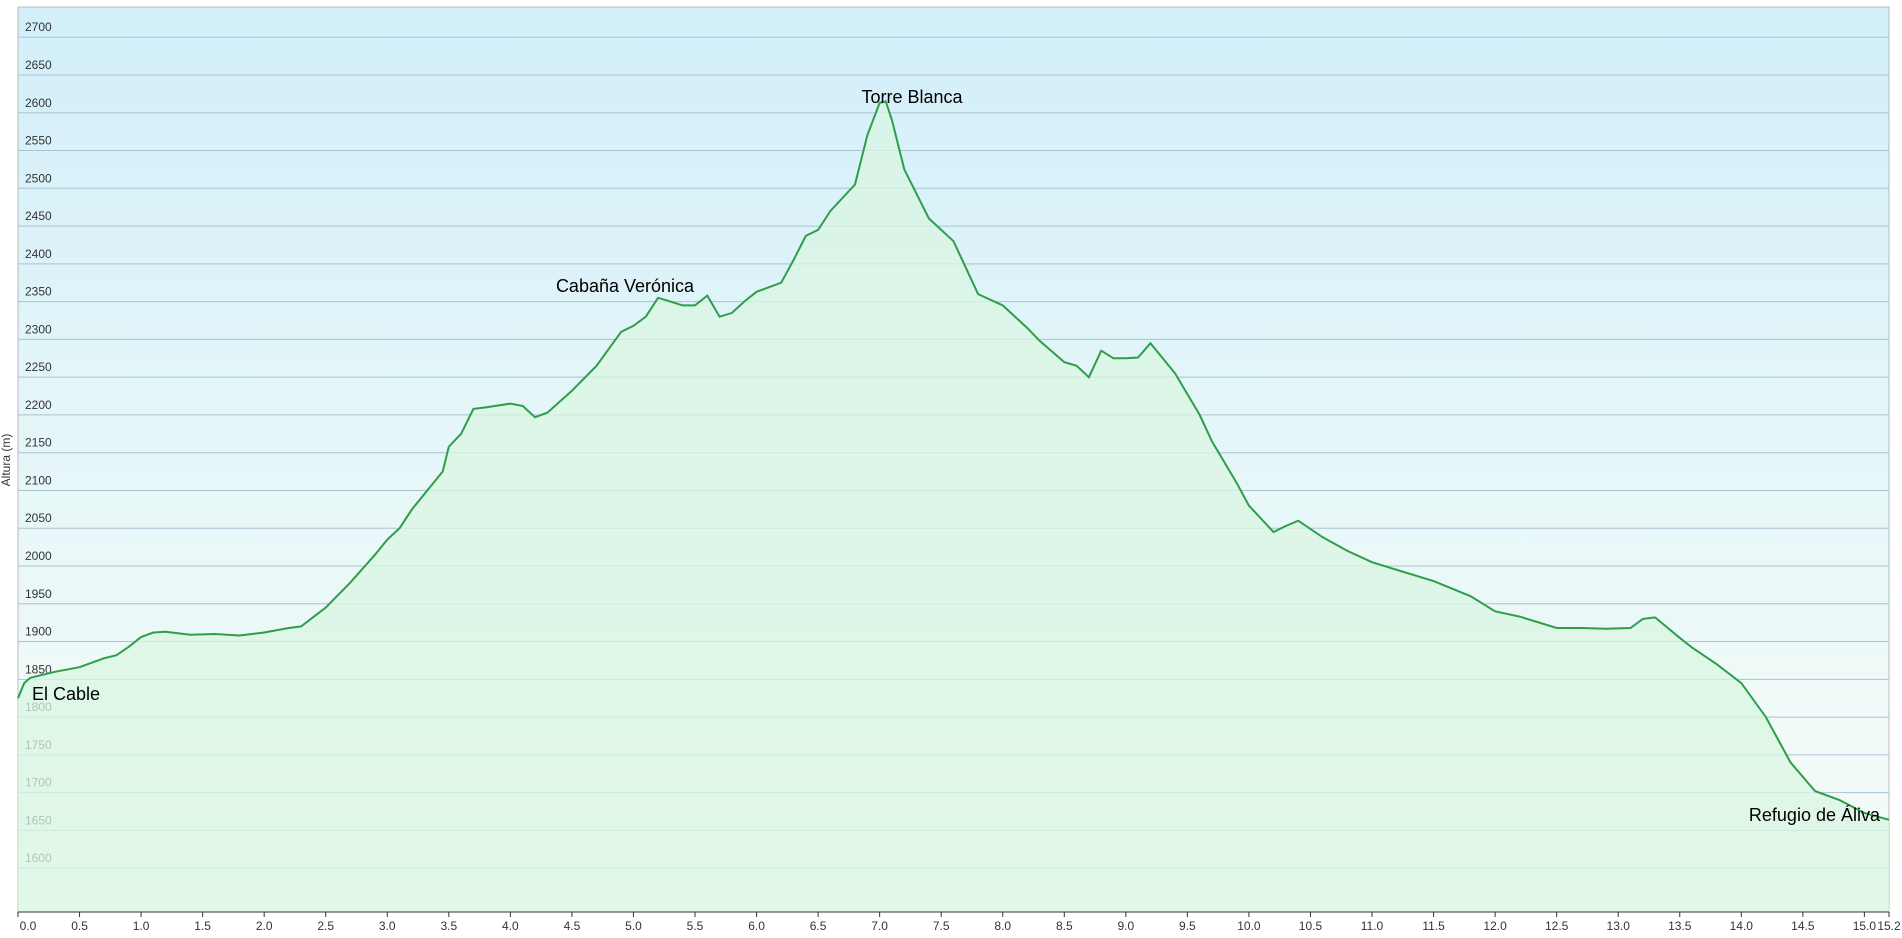  Describe the element at coordinates (38, 367) in the screenshot. I see `y-tick-label: 2250` at that location.